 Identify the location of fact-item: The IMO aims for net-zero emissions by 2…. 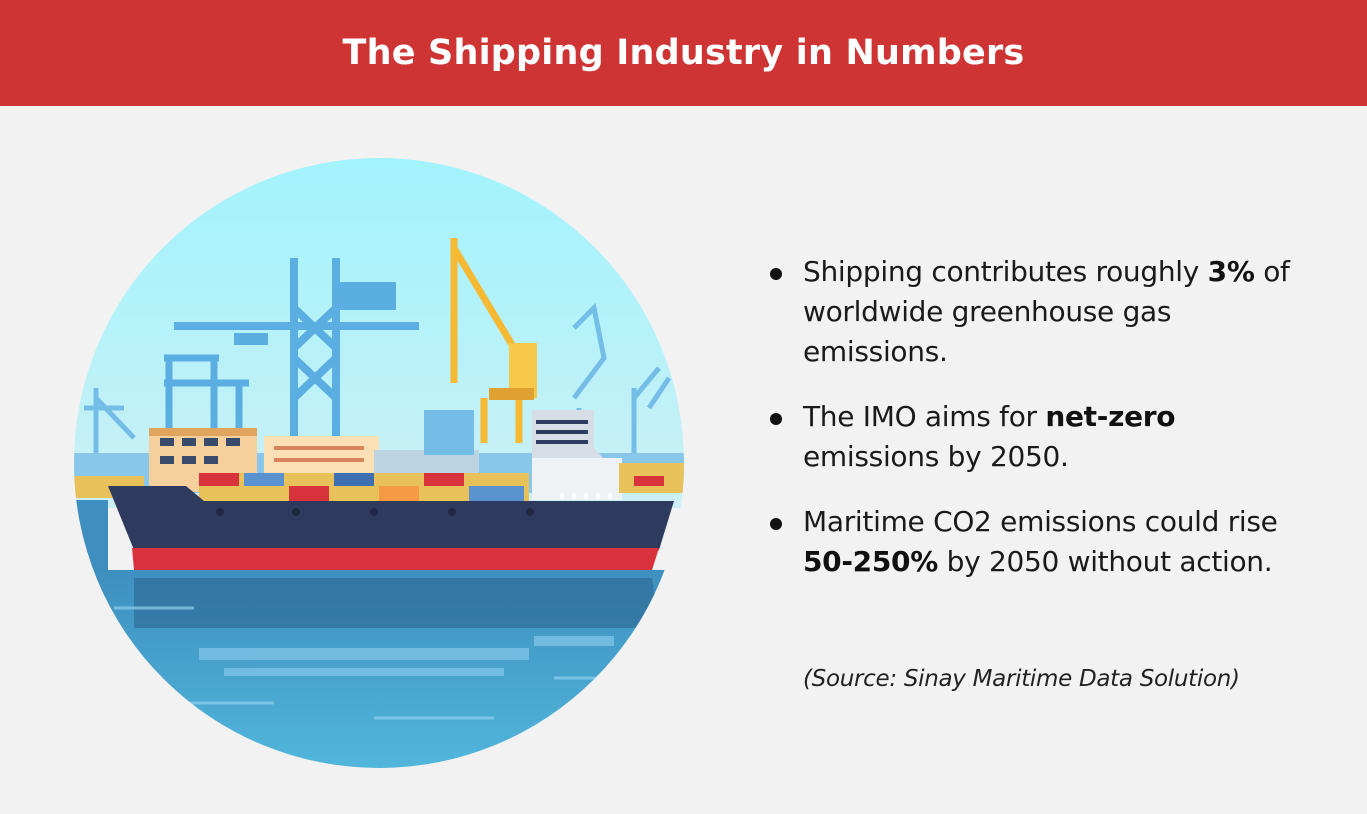
(1038, 437).